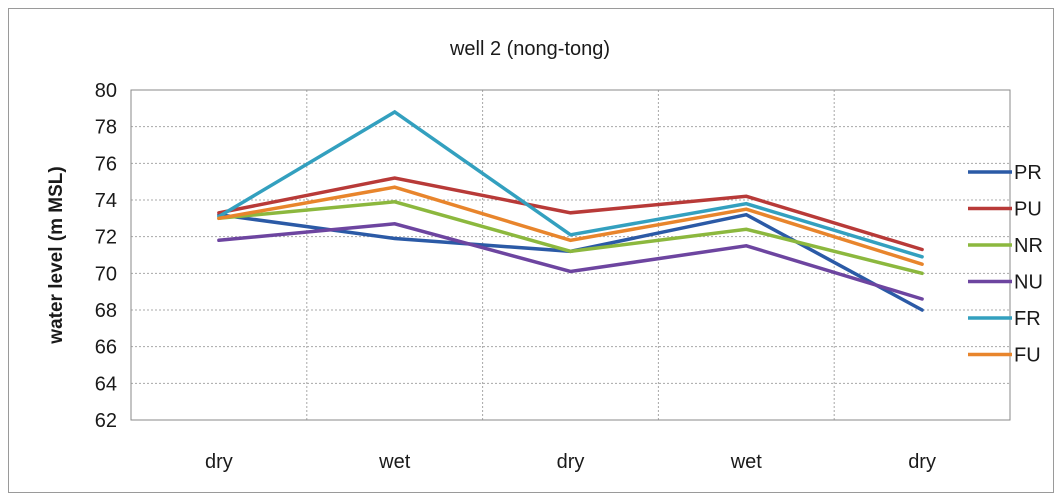 Image resolution: width=1064 pixels, height=499 pixels. Describe the element at coordinates (570, 238) in the screenshot. I see `series-line-nr` at that location.